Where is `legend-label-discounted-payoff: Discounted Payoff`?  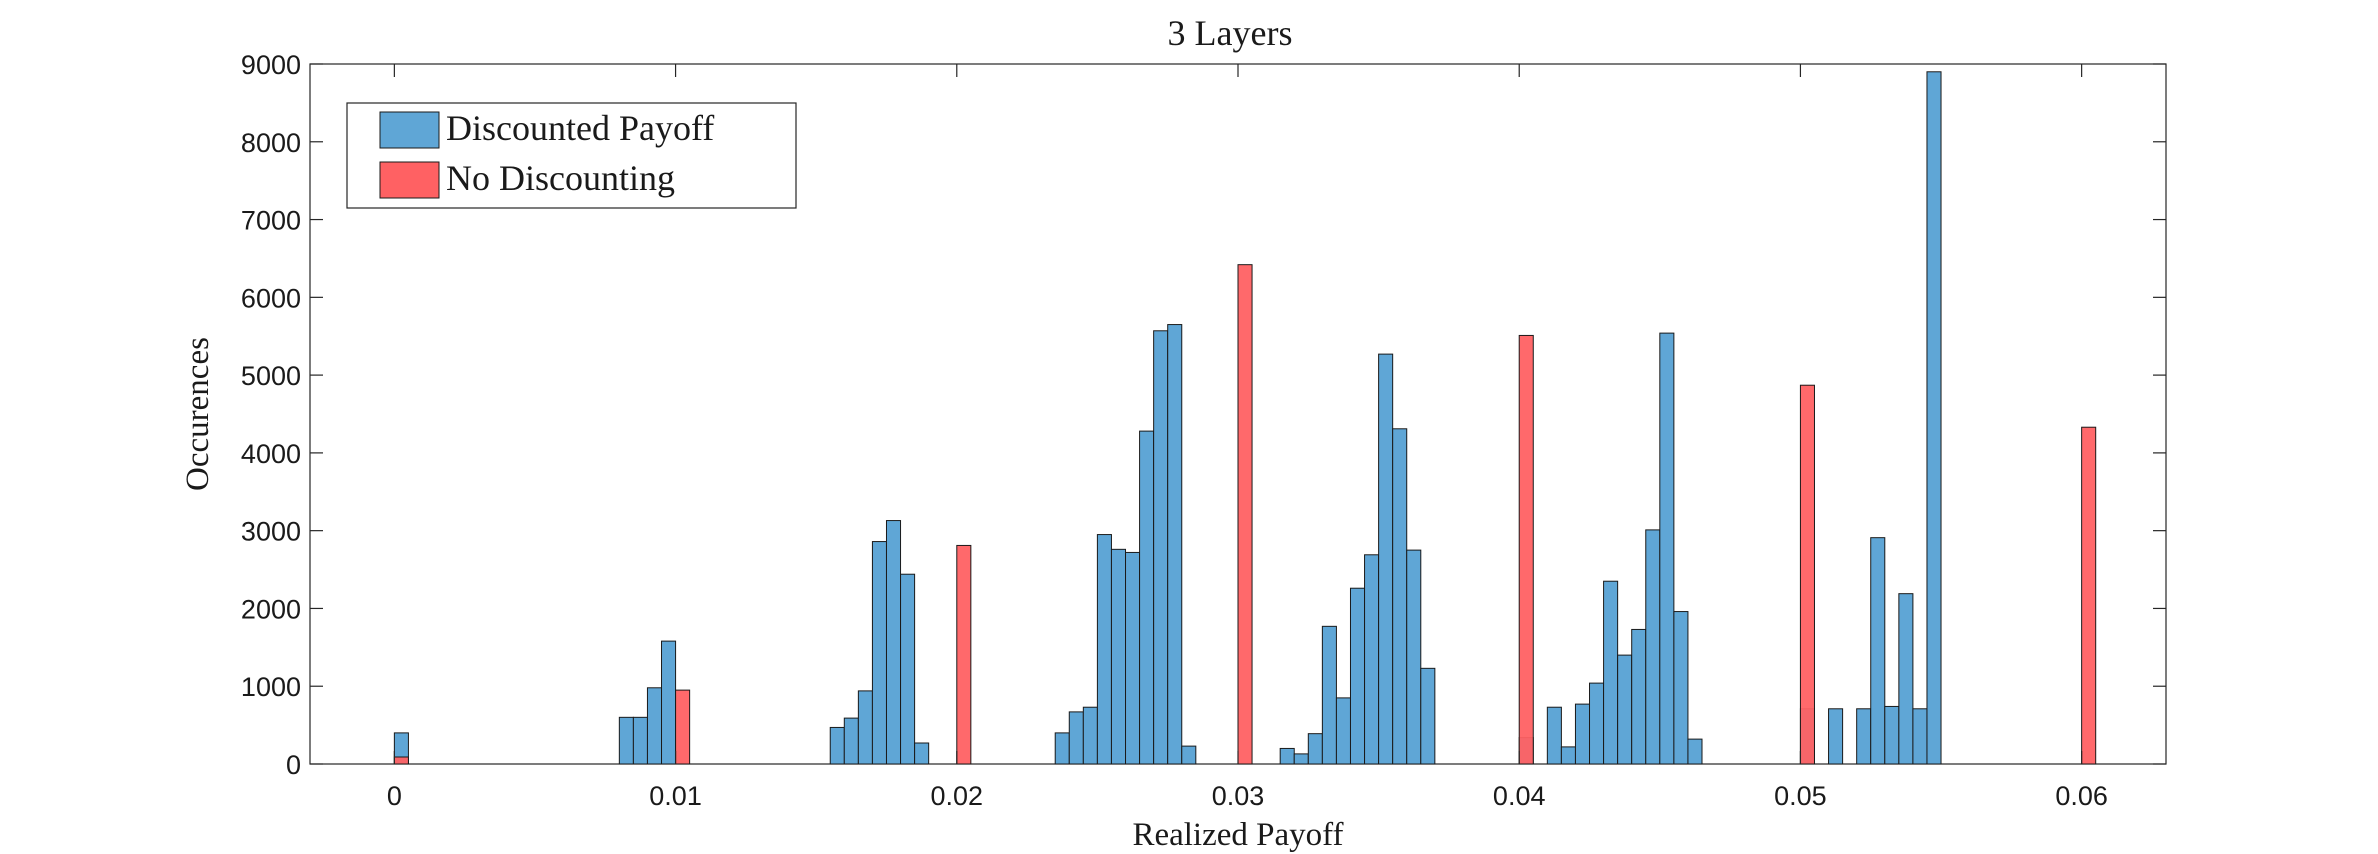 legend-label-discounted-payoff: Discounted Payoff is located at coordinates (580, 128).